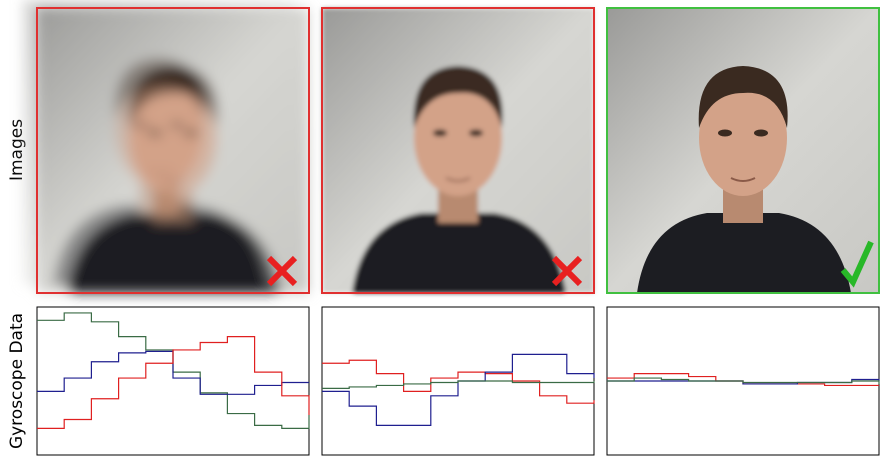  What do you see at coordinates (17, 150) in the screenshot?
I see `row-label: Images` at bounding box center [17, 150].